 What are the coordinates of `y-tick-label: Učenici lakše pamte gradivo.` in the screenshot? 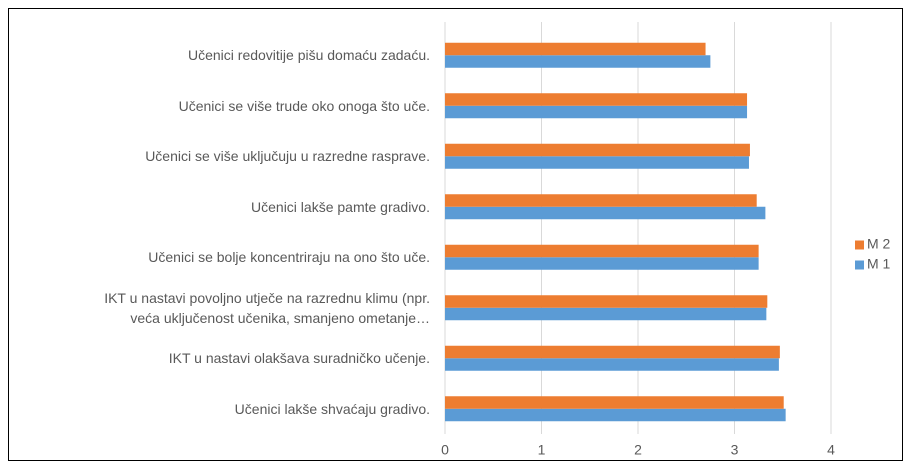 It's located at (340, 206).